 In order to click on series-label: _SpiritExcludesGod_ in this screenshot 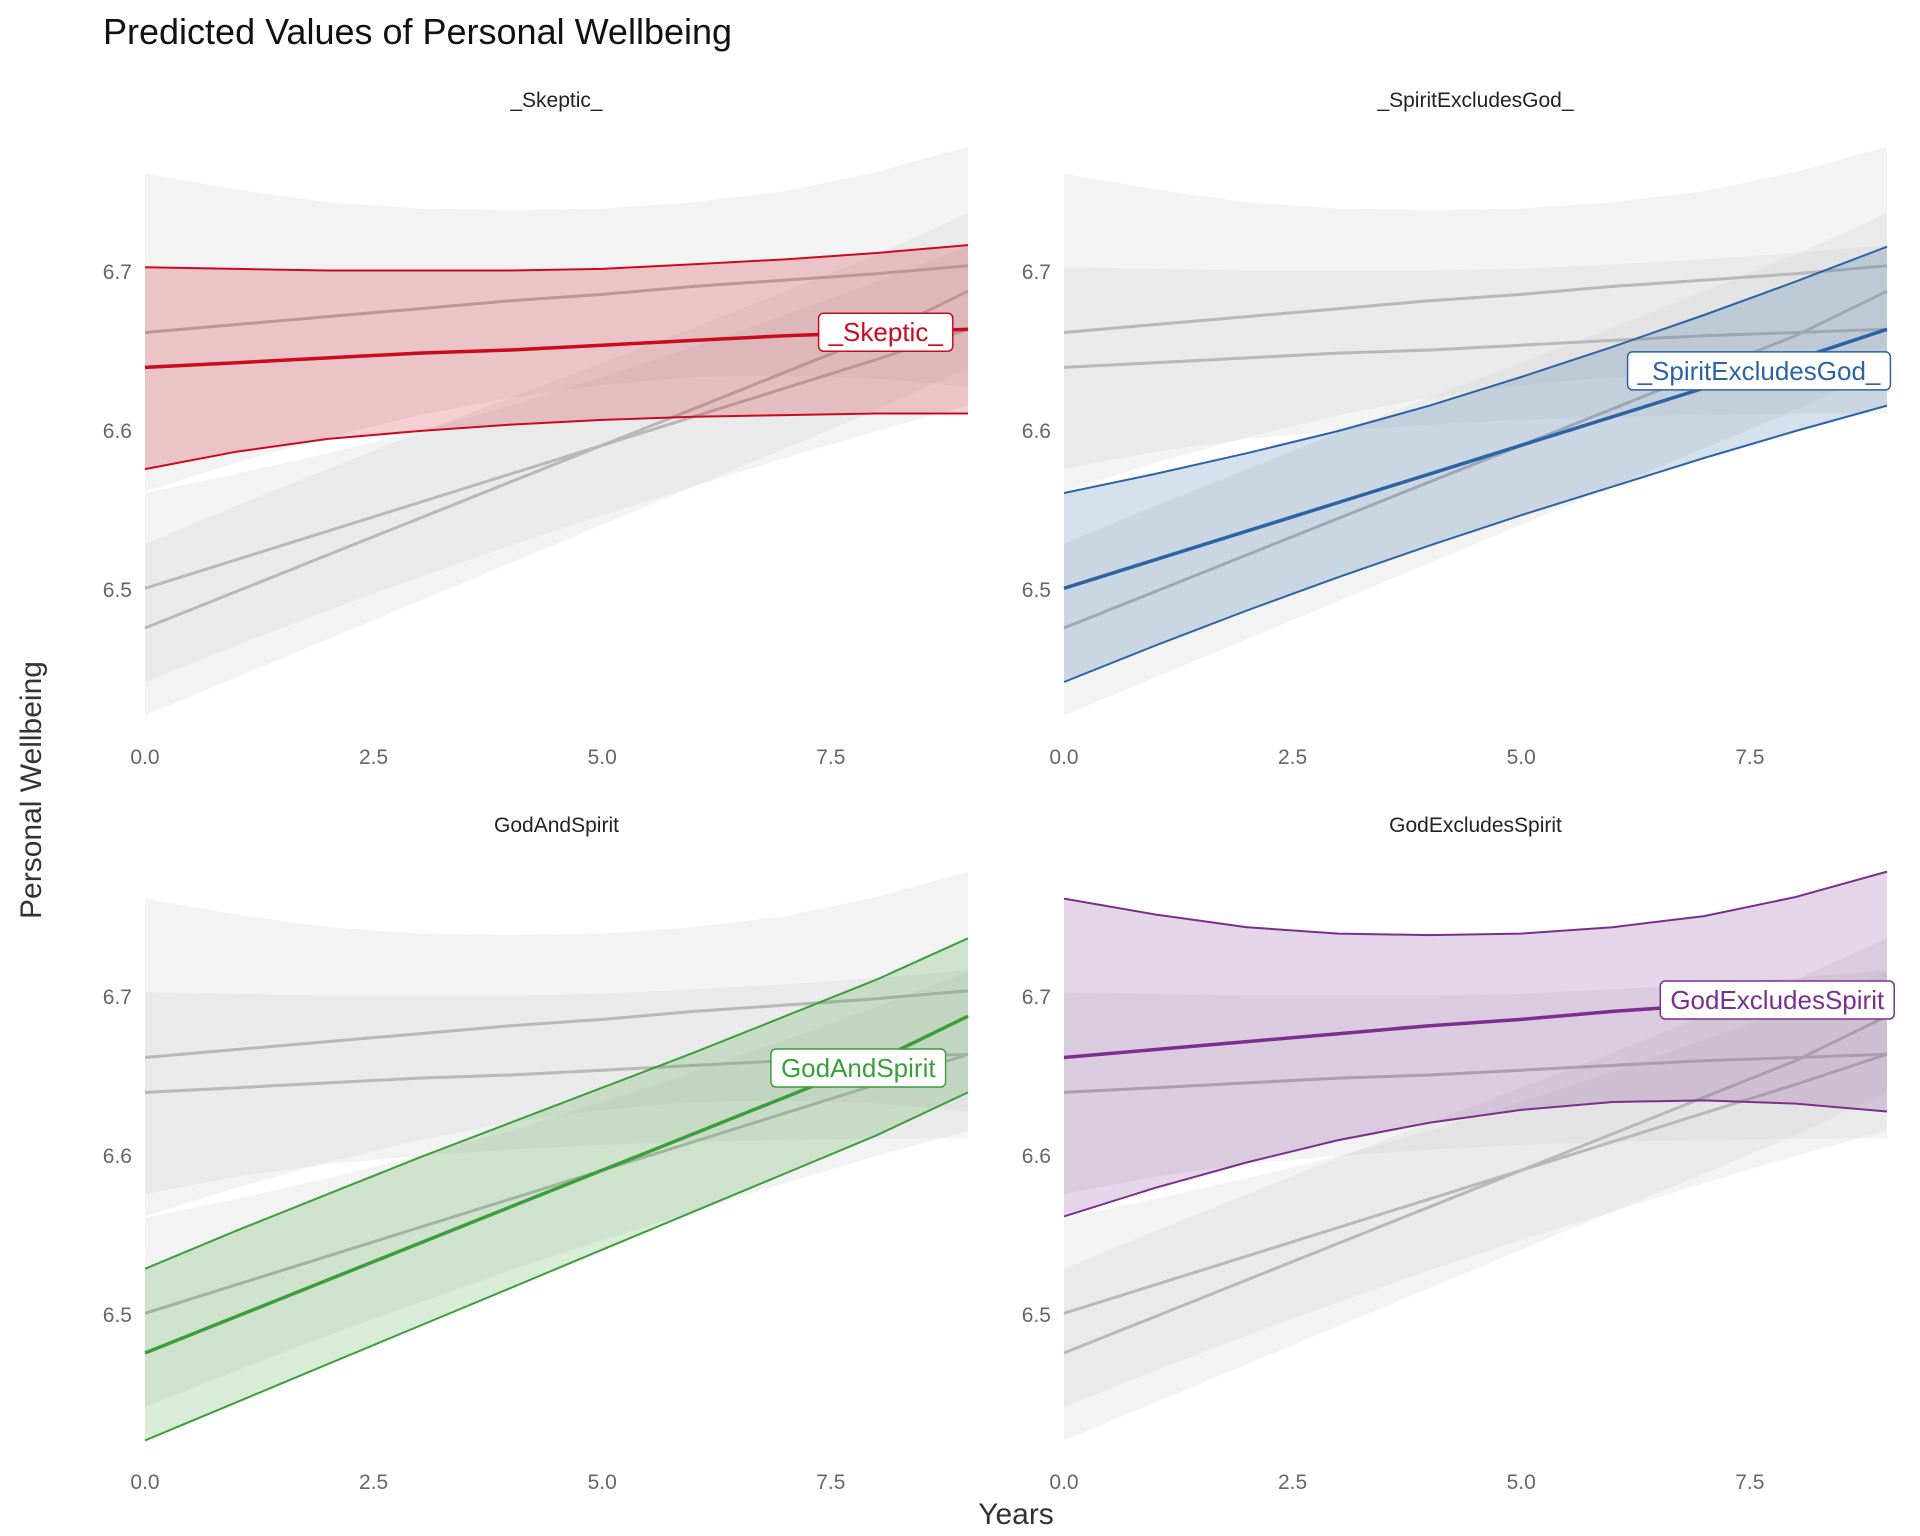, I will do `click(1759, 371)`.